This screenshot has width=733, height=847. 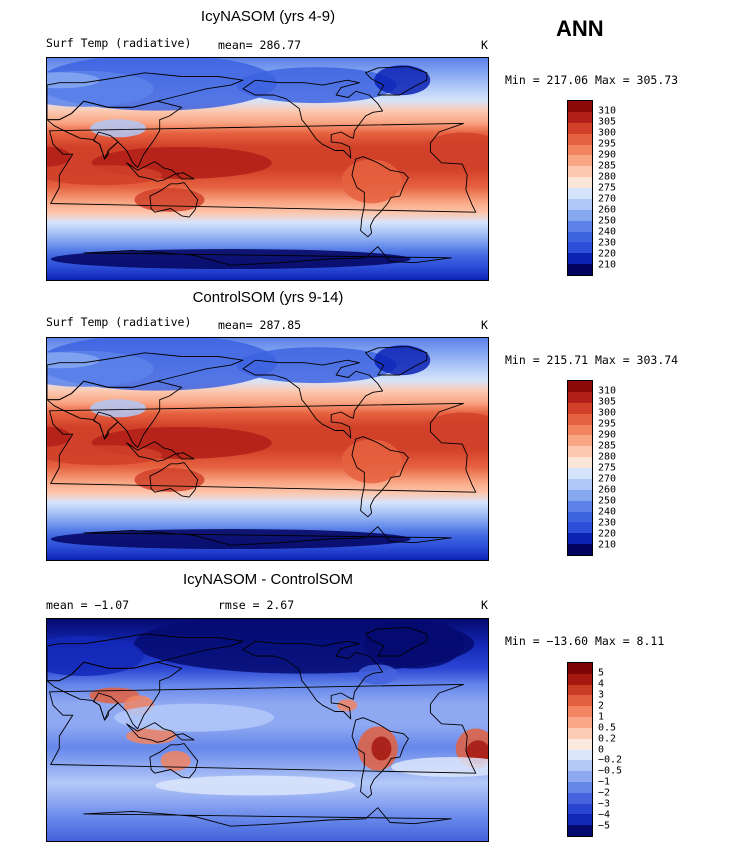 I want to click on colorbar-tick-label: 285, so click(x=607, y=166).